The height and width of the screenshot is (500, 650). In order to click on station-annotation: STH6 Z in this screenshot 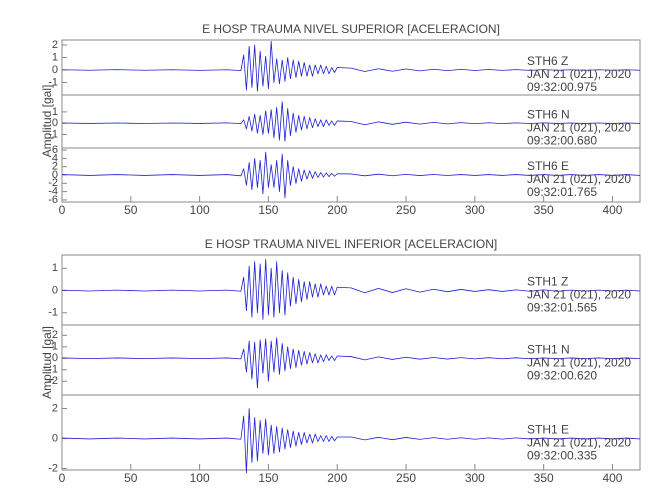, I will do `click(547, 61)`.